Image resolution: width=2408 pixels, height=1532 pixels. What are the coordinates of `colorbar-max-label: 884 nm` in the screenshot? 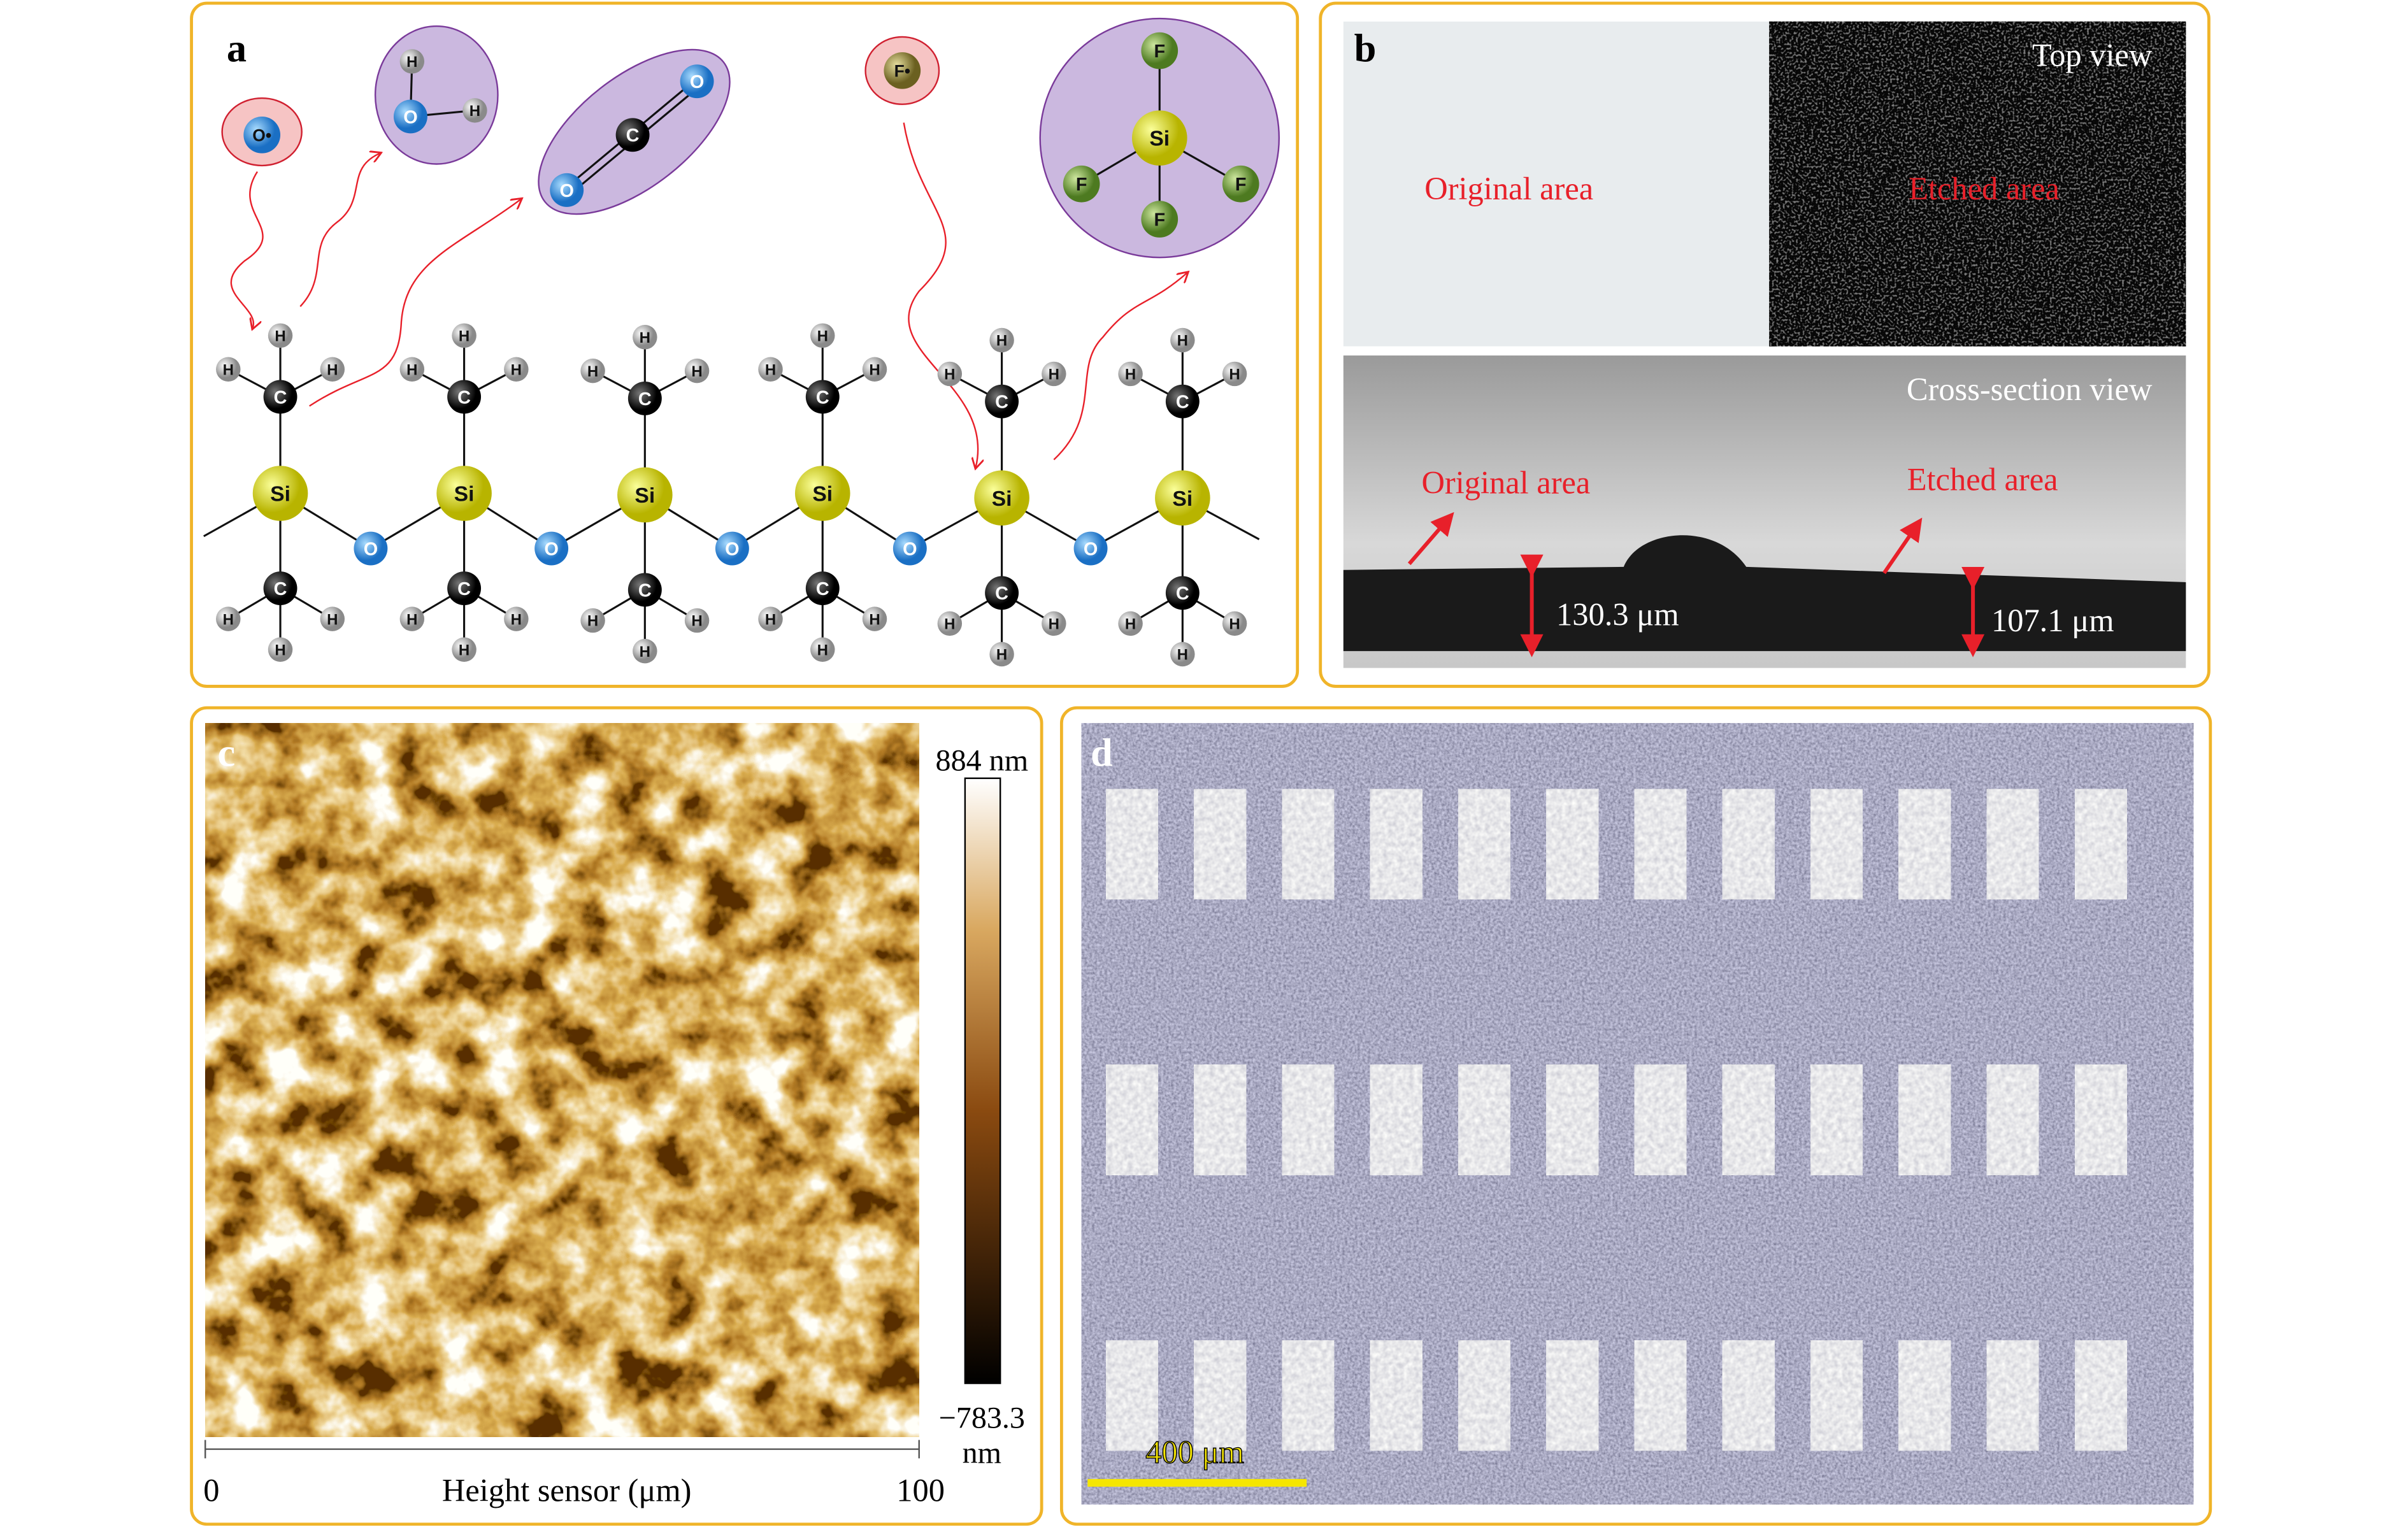 It's located at (982, 761).